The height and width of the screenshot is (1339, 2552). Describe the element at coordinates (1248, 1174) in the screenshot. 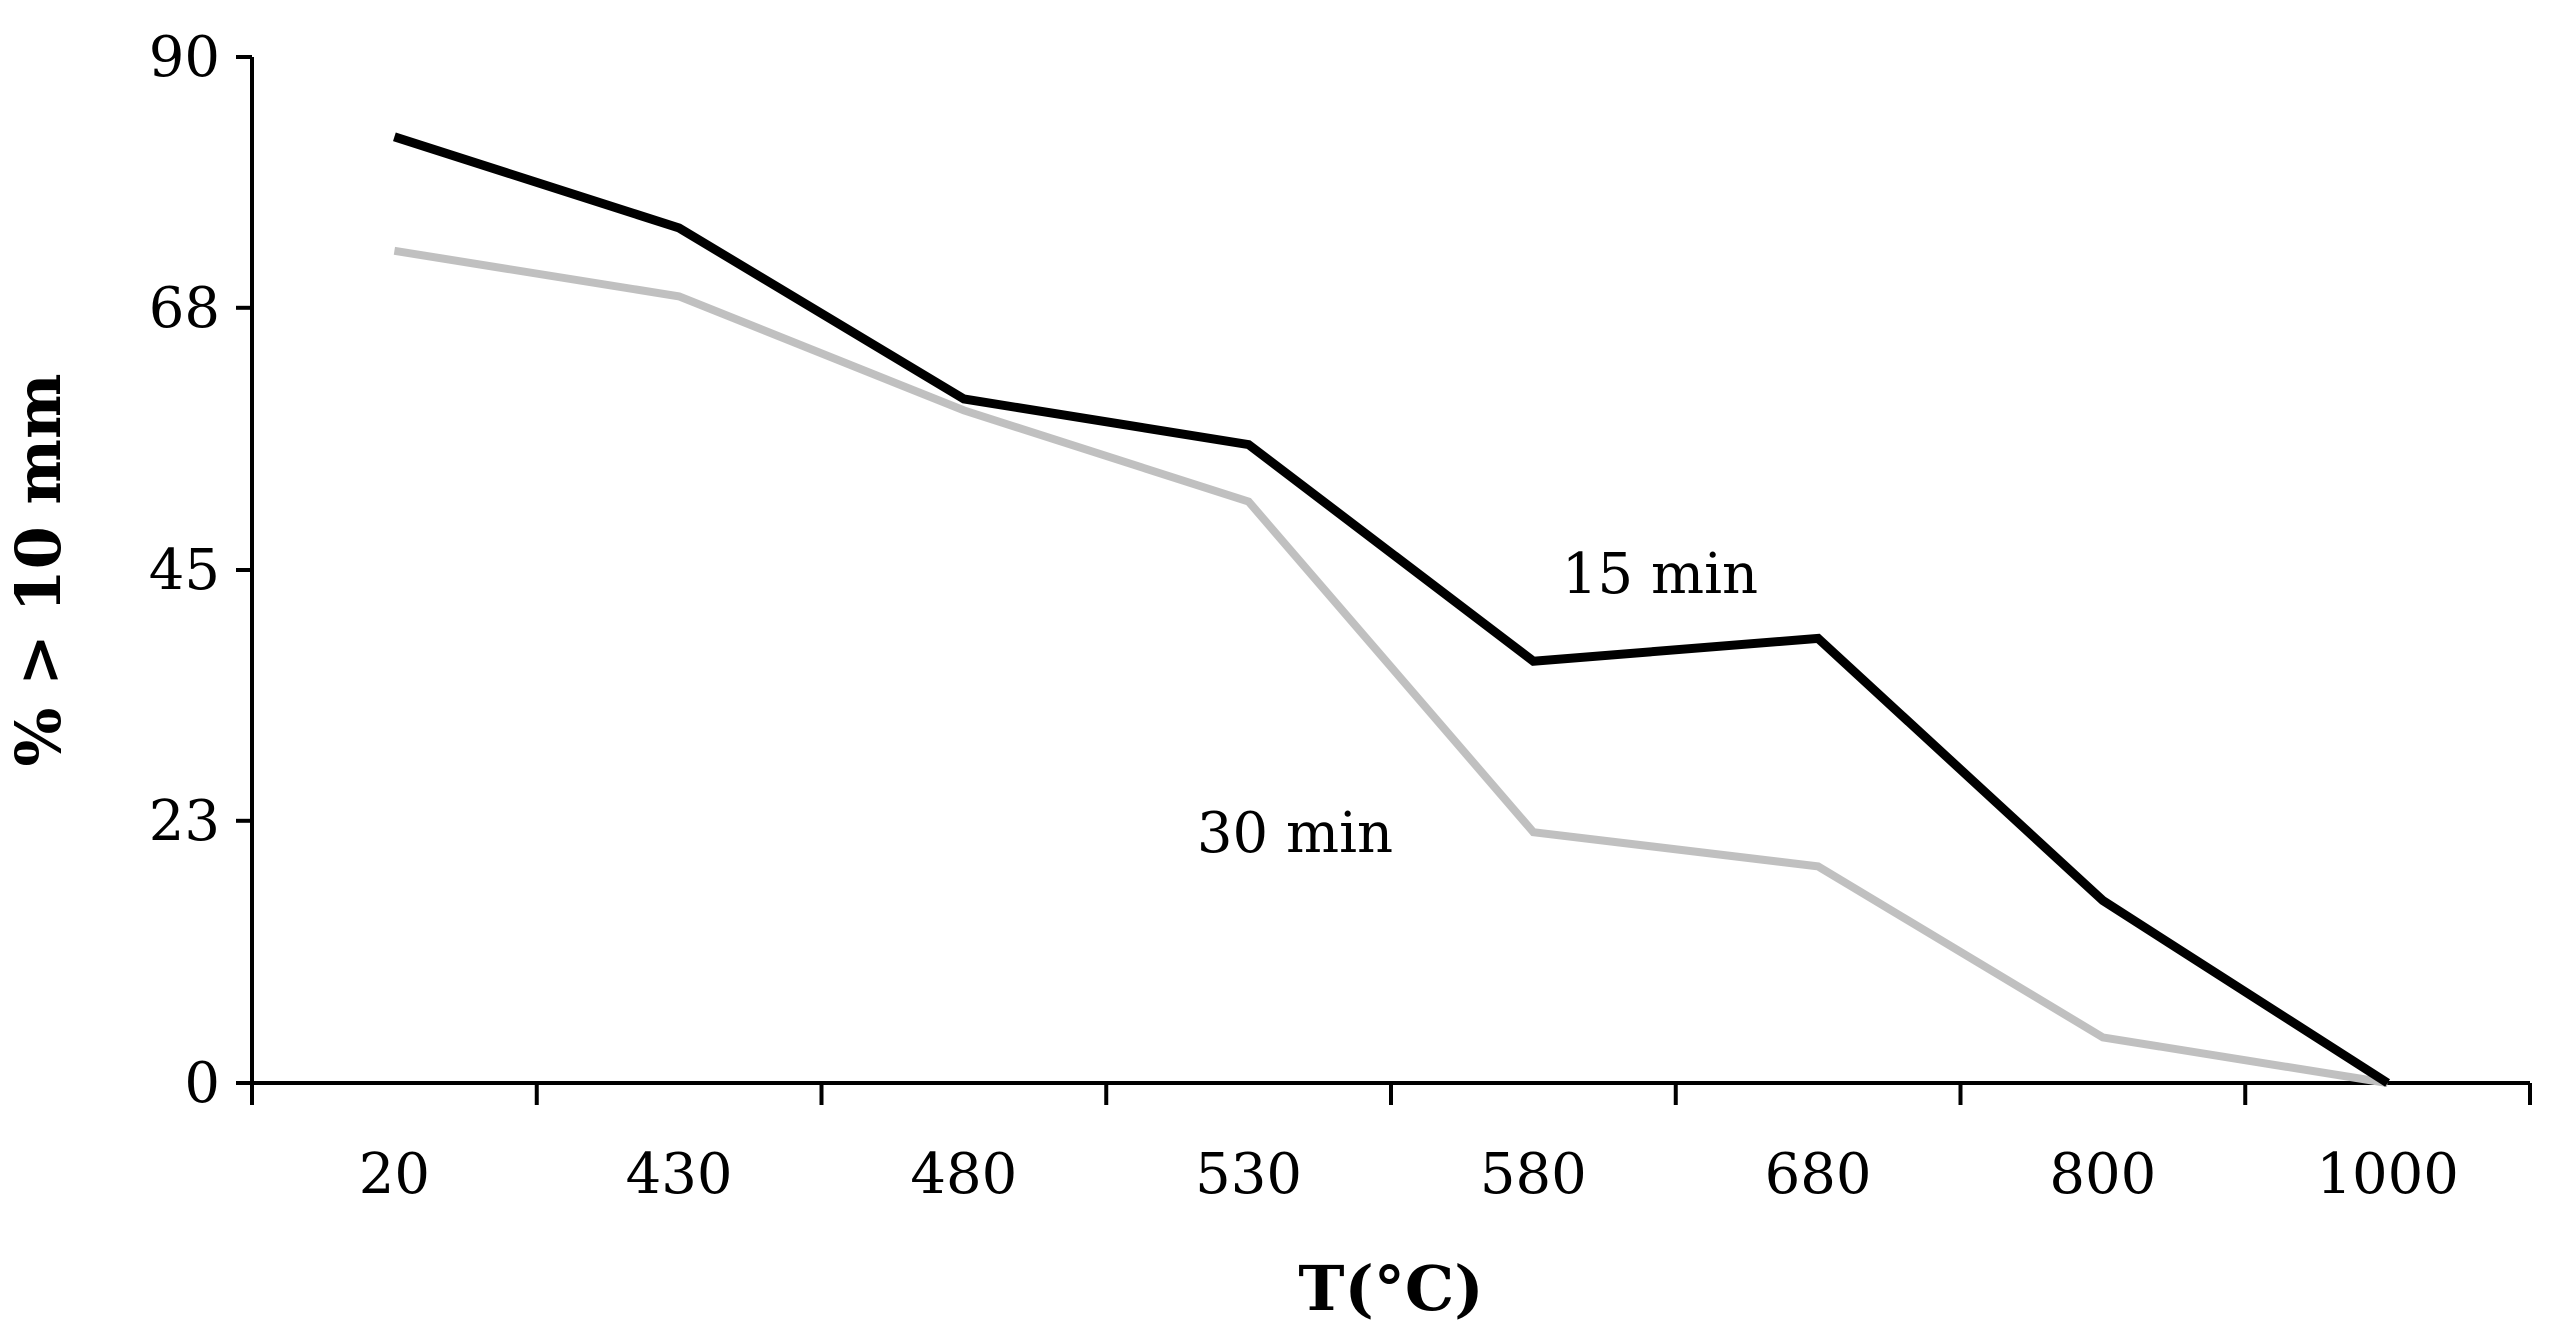

I see `x-tick-label: 530` at that location.